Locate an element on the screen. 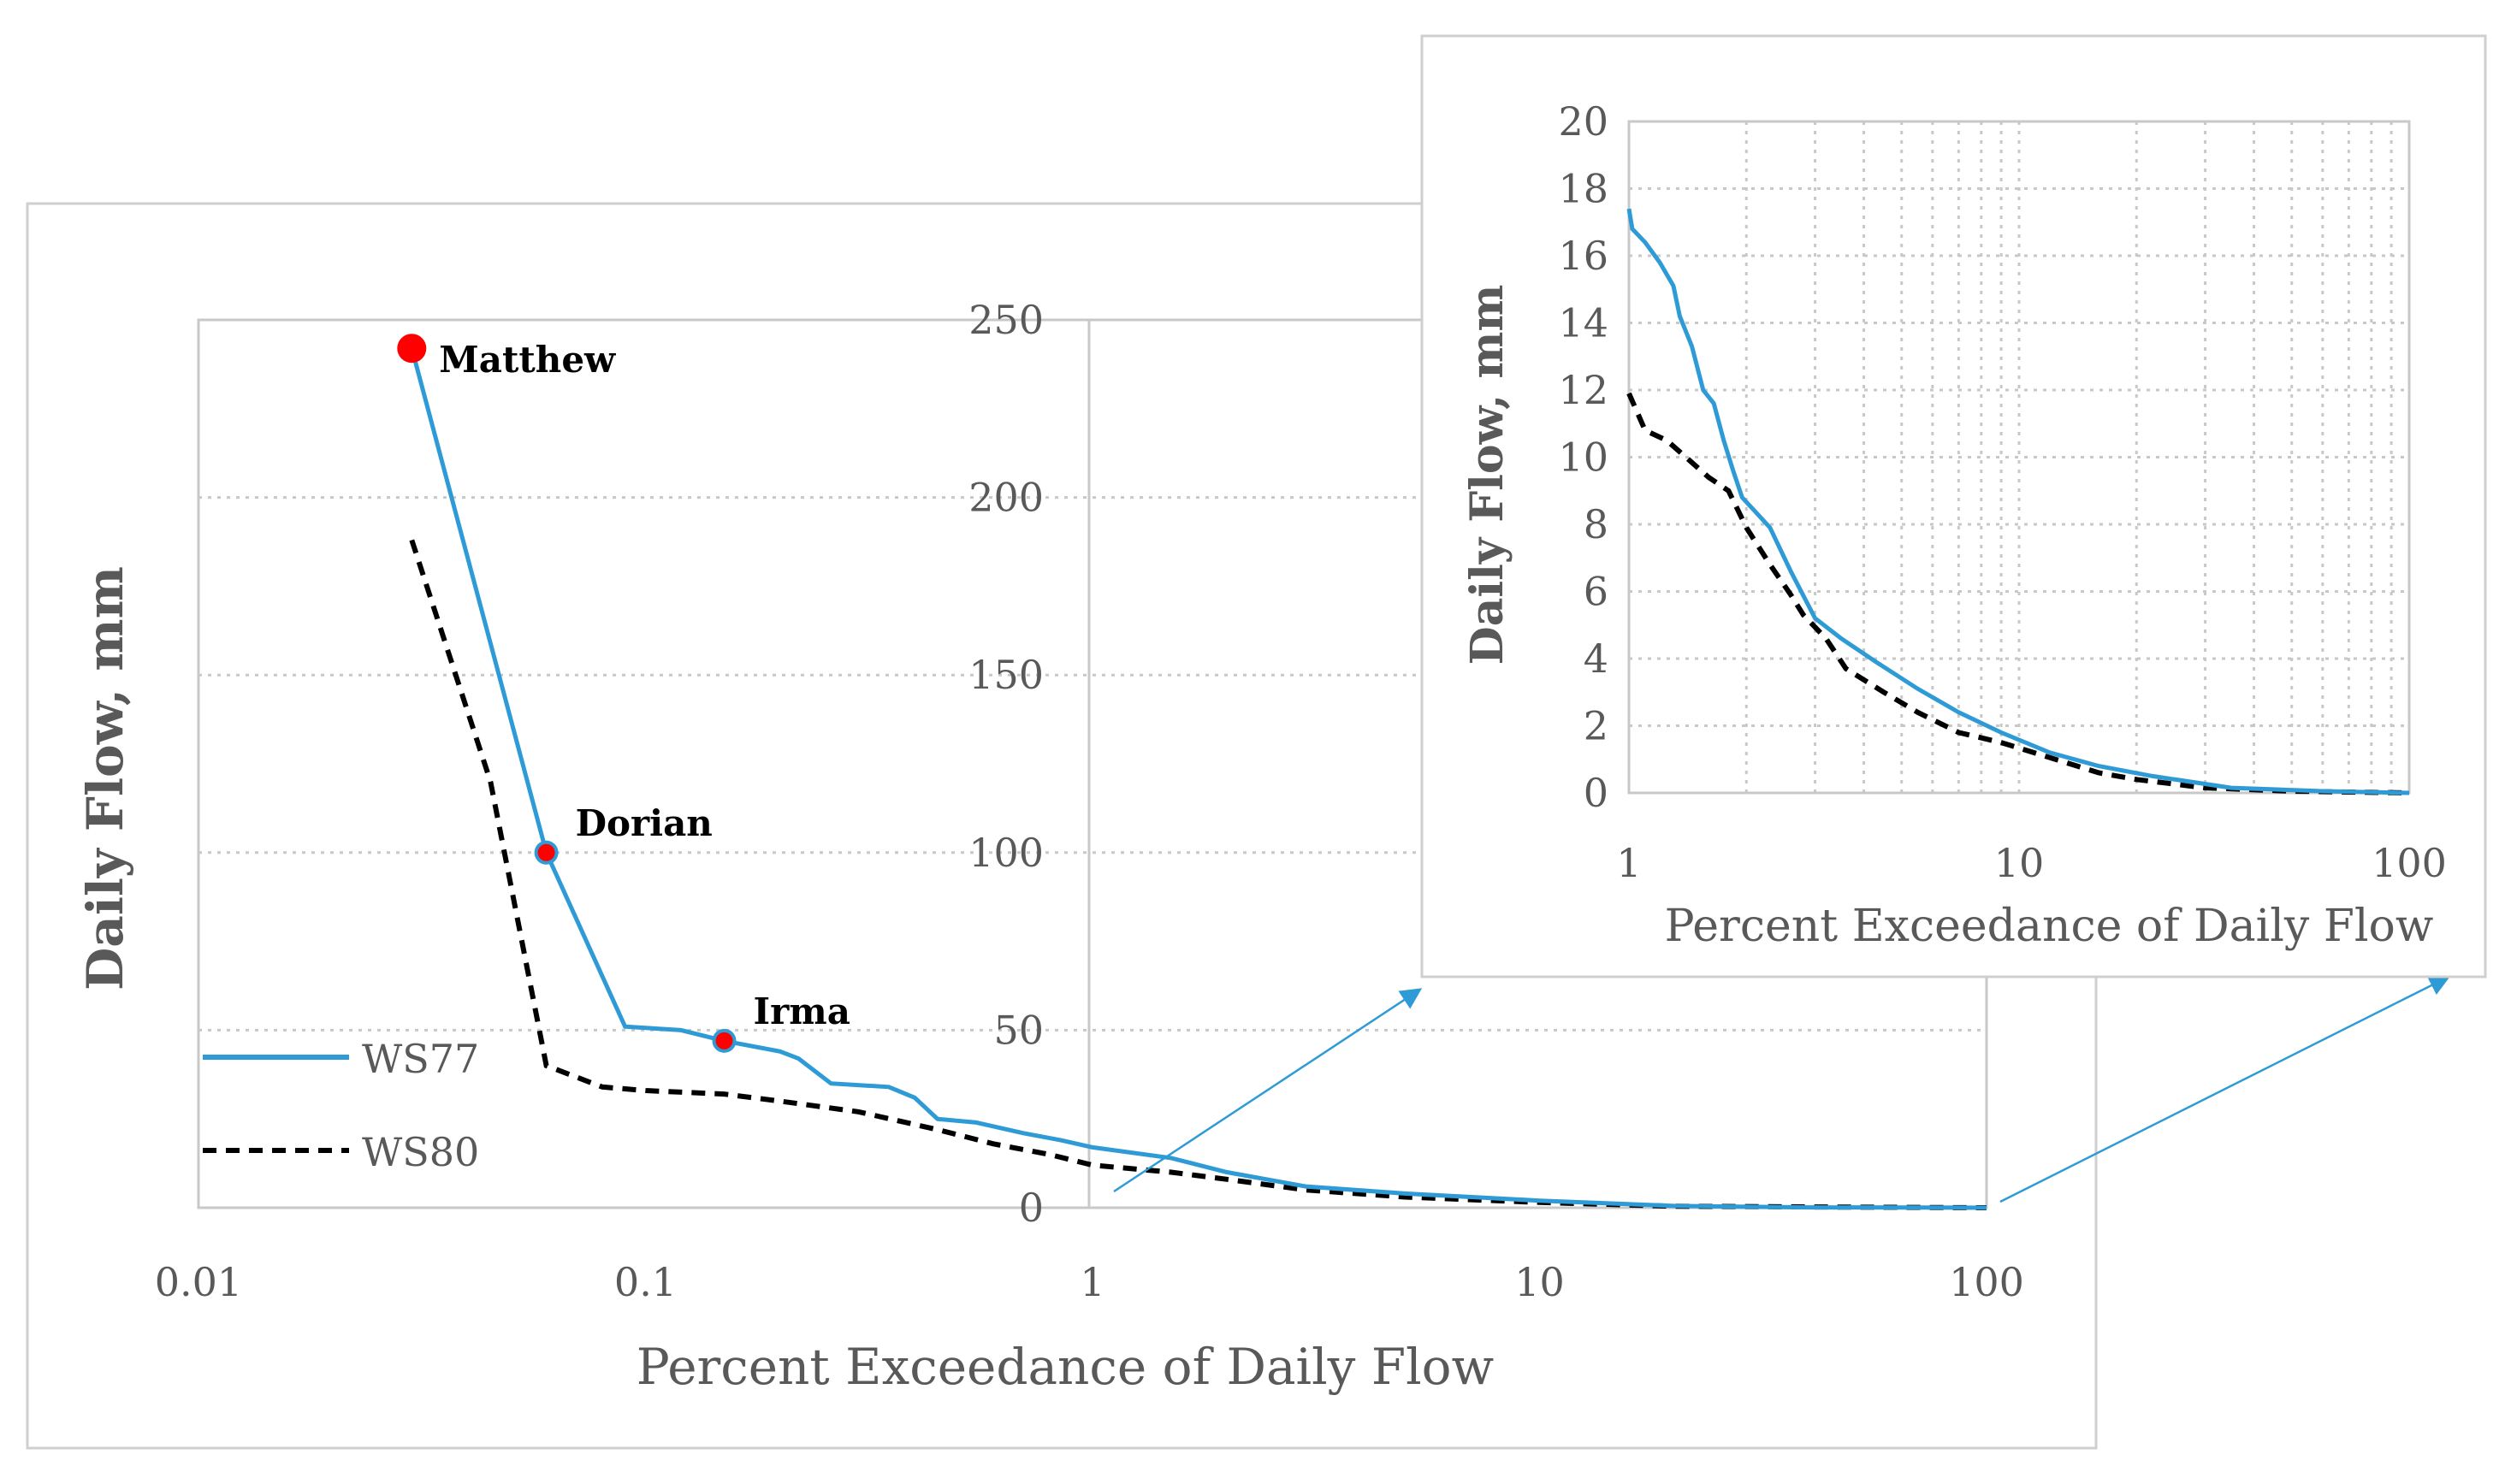 The image size is (2505, 1484). inset-grid is located at coordinates (2019, 457).